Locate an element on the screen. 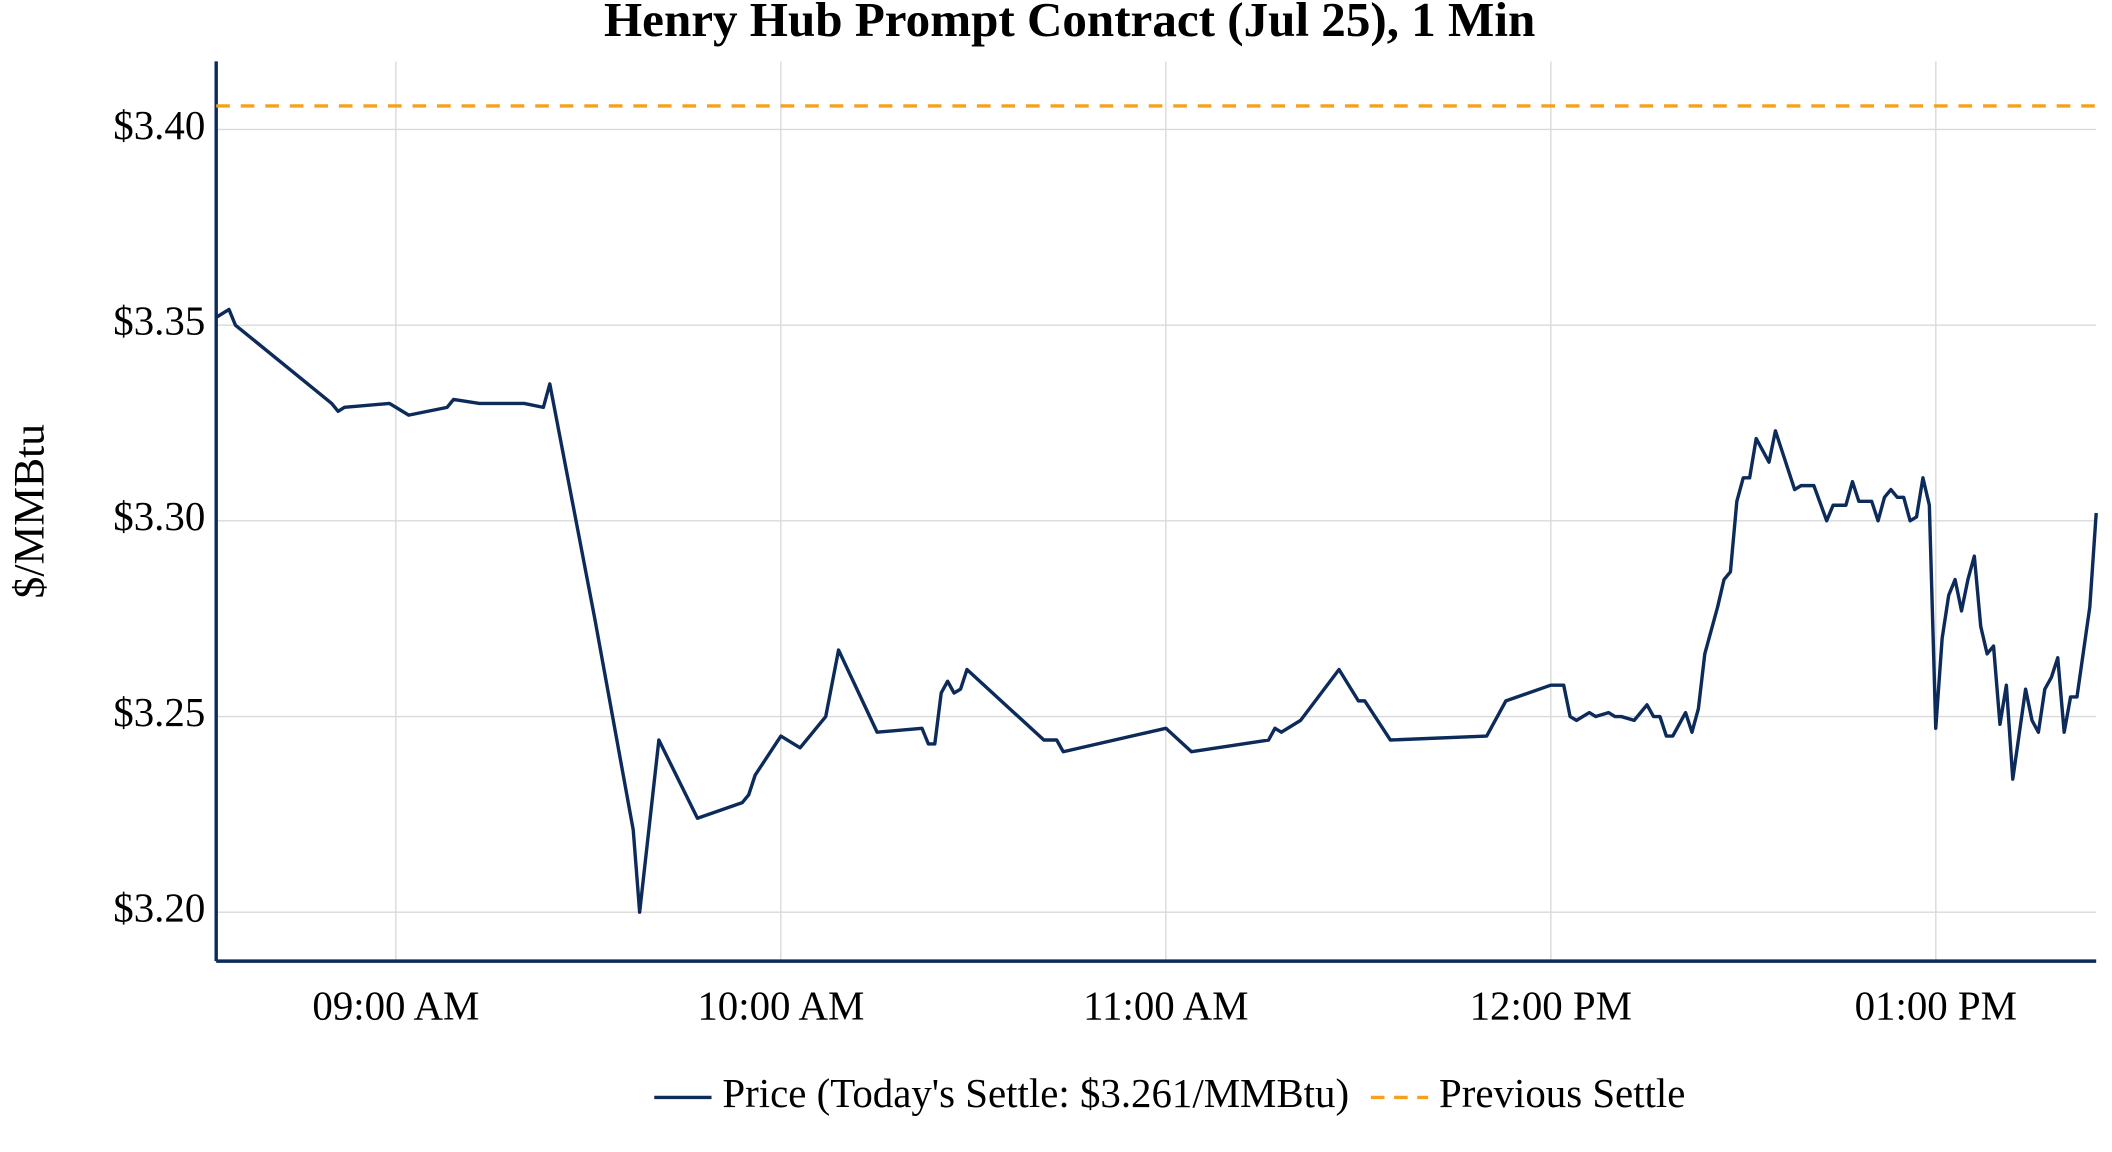 The width and height of the screenshot is (2112, 1152). x-tick-label: 09:00 AM is located at coordinates (395, 1006).